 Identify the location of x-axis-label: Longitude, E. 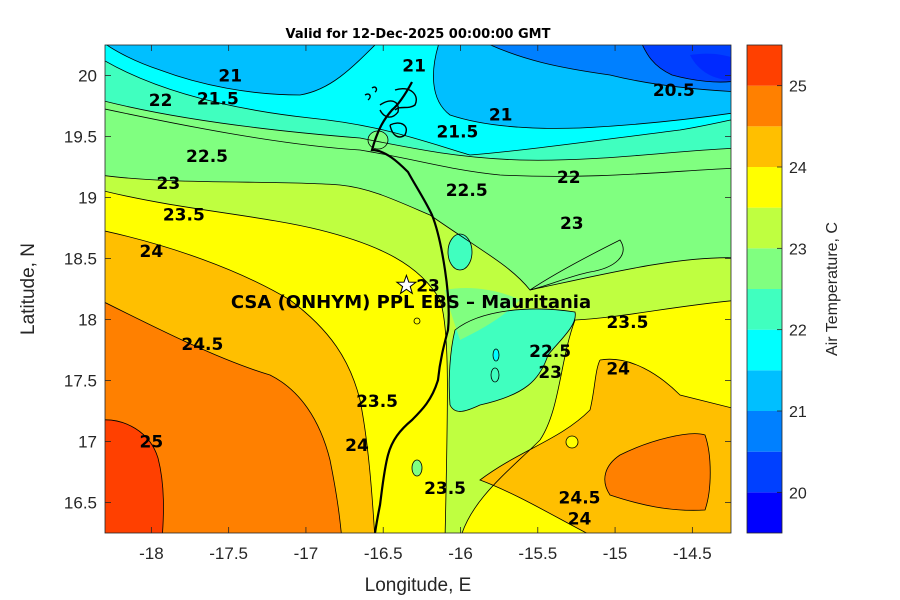
(418, 585).